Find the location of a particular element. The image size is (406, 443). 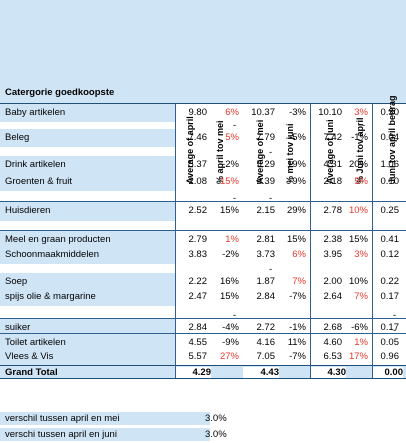

cell-pct-april-mei: 1% is located at coordinates (232, 239).